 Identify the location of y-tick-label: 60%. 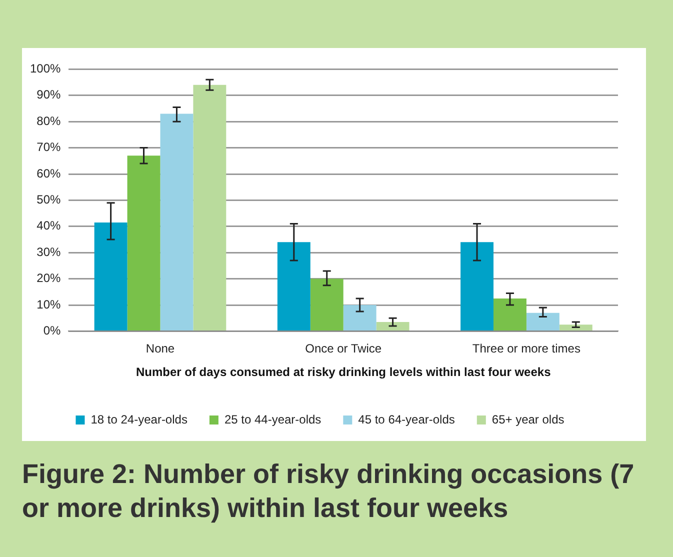
(49, 173).